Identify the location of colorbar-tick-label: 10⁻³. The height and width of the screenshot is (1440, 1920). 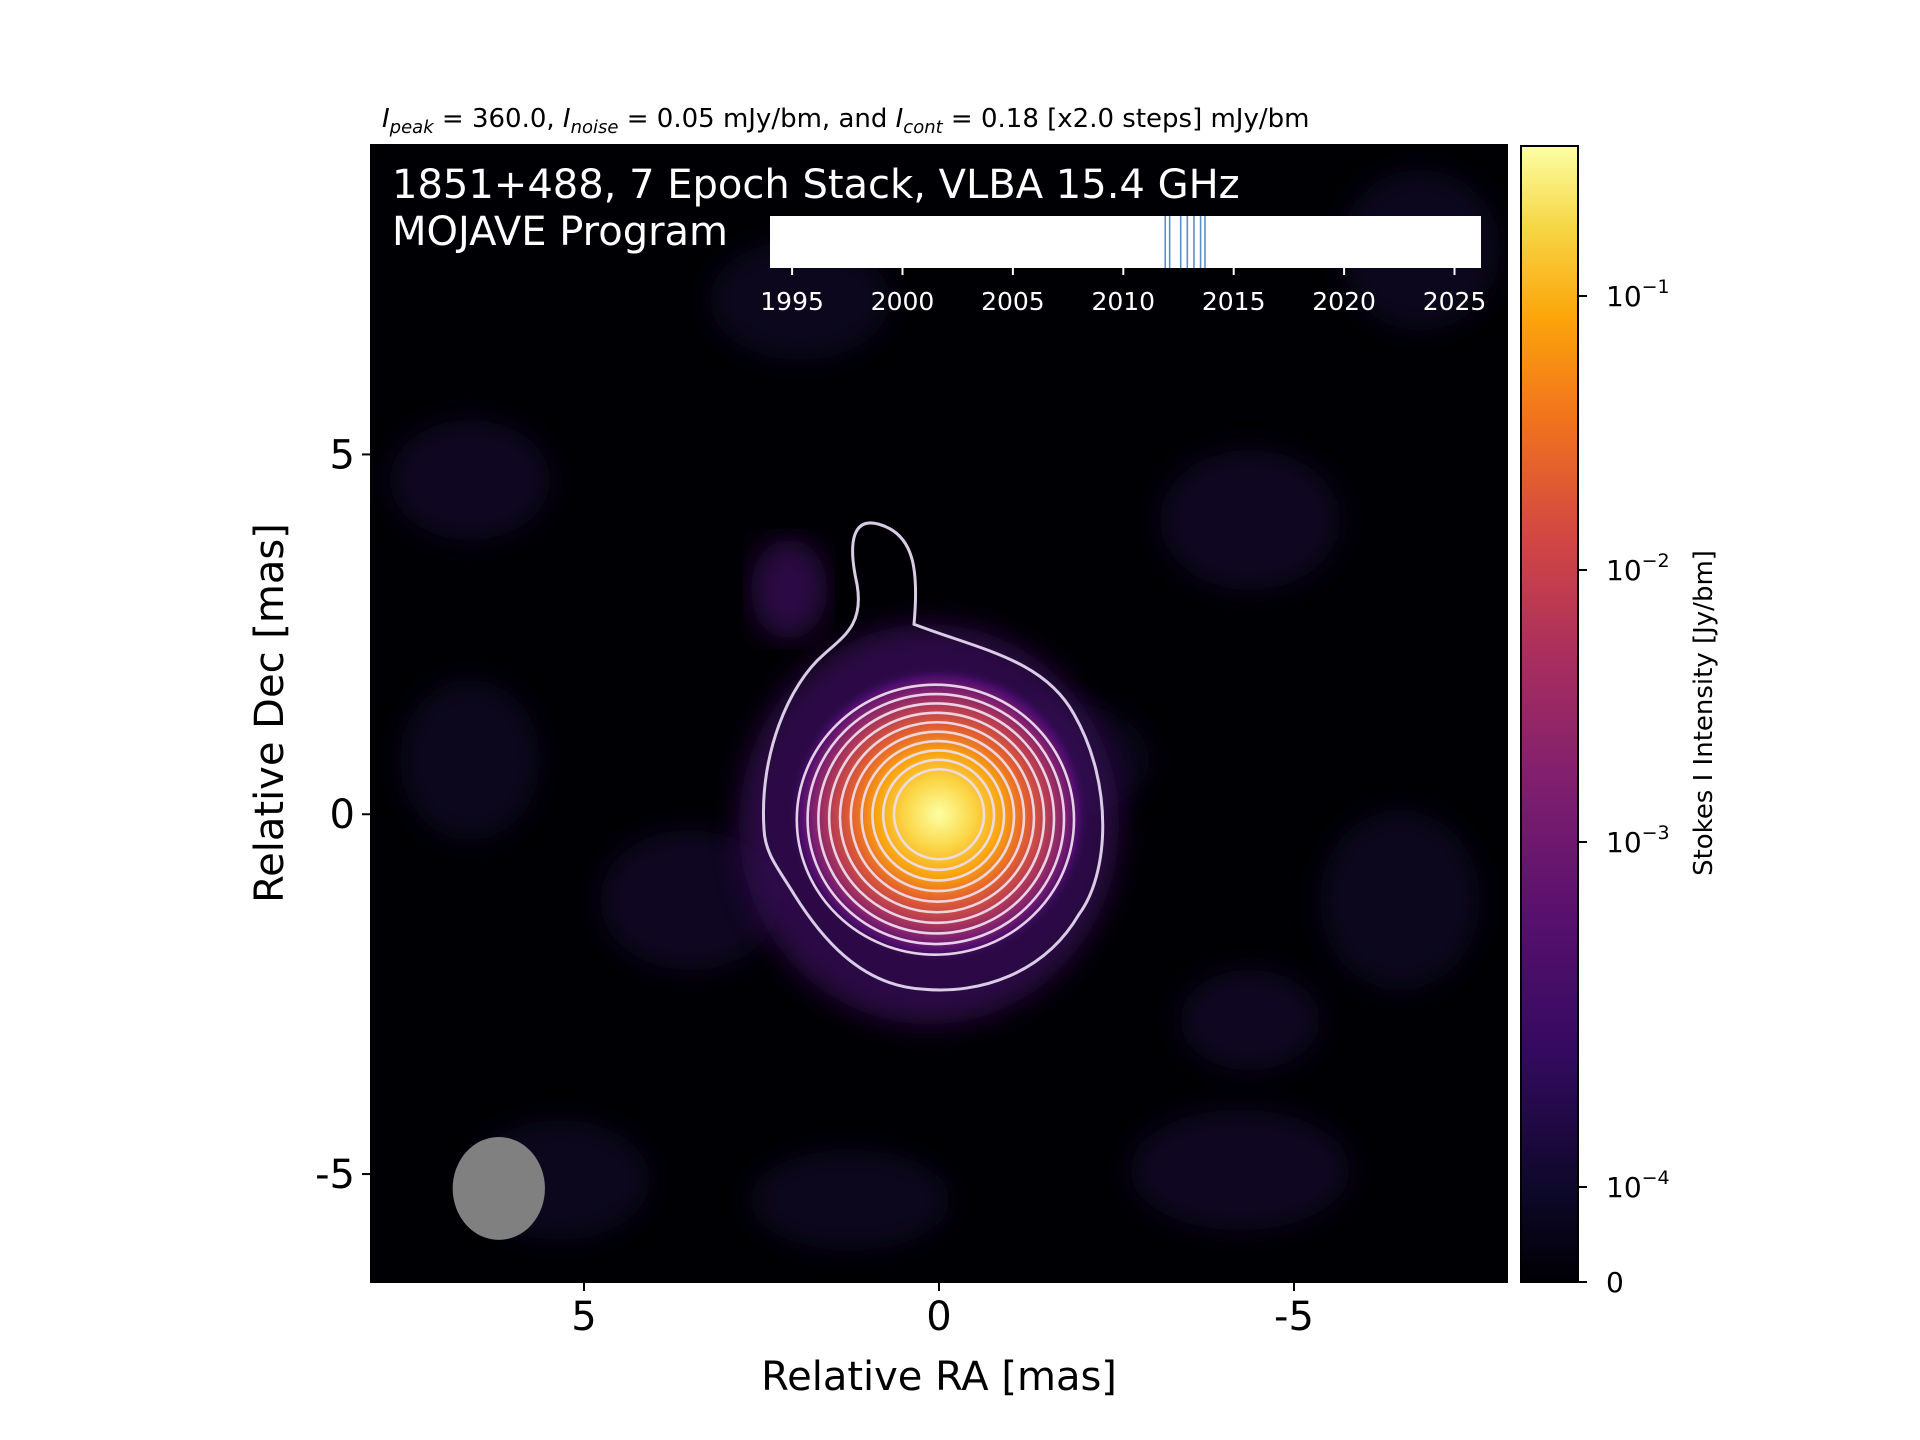
(1638, 840).